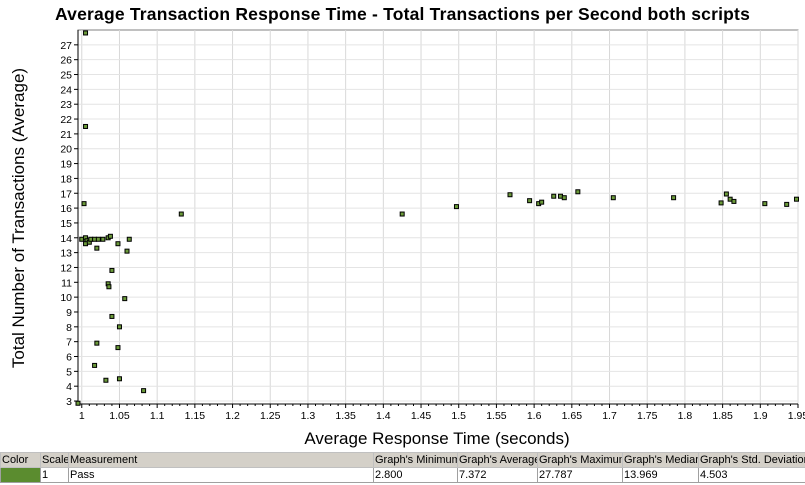 Image resolution: width=805 pixels, height=485 pixels. Describe the element at coordinates (69, 402) in the screenshot. I see `y-tick-label: 3` at that location.